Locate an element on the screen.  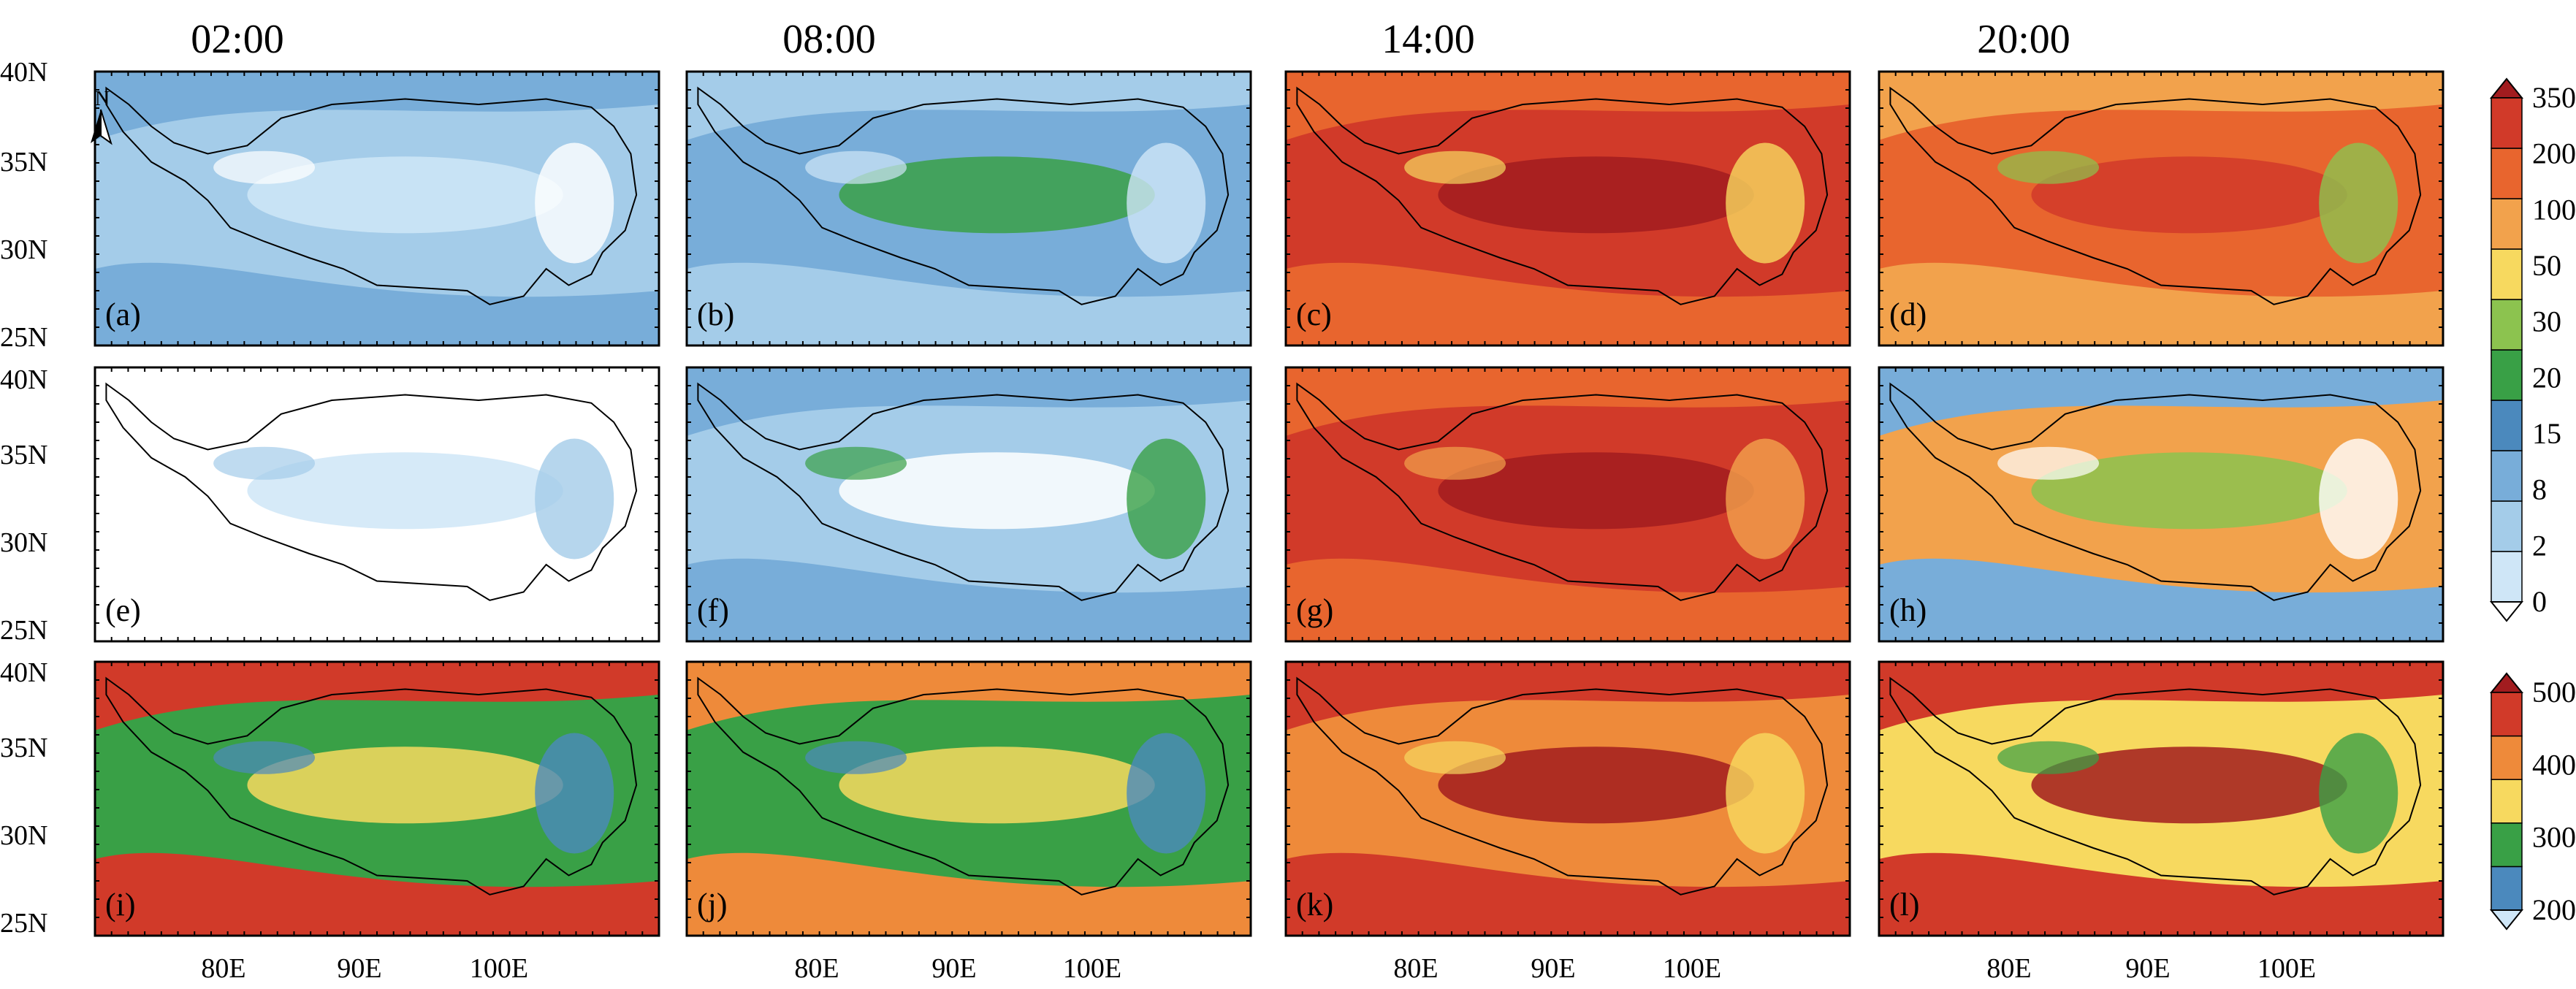
colorbar-label: 350 is located at coordinates (2554, 98).